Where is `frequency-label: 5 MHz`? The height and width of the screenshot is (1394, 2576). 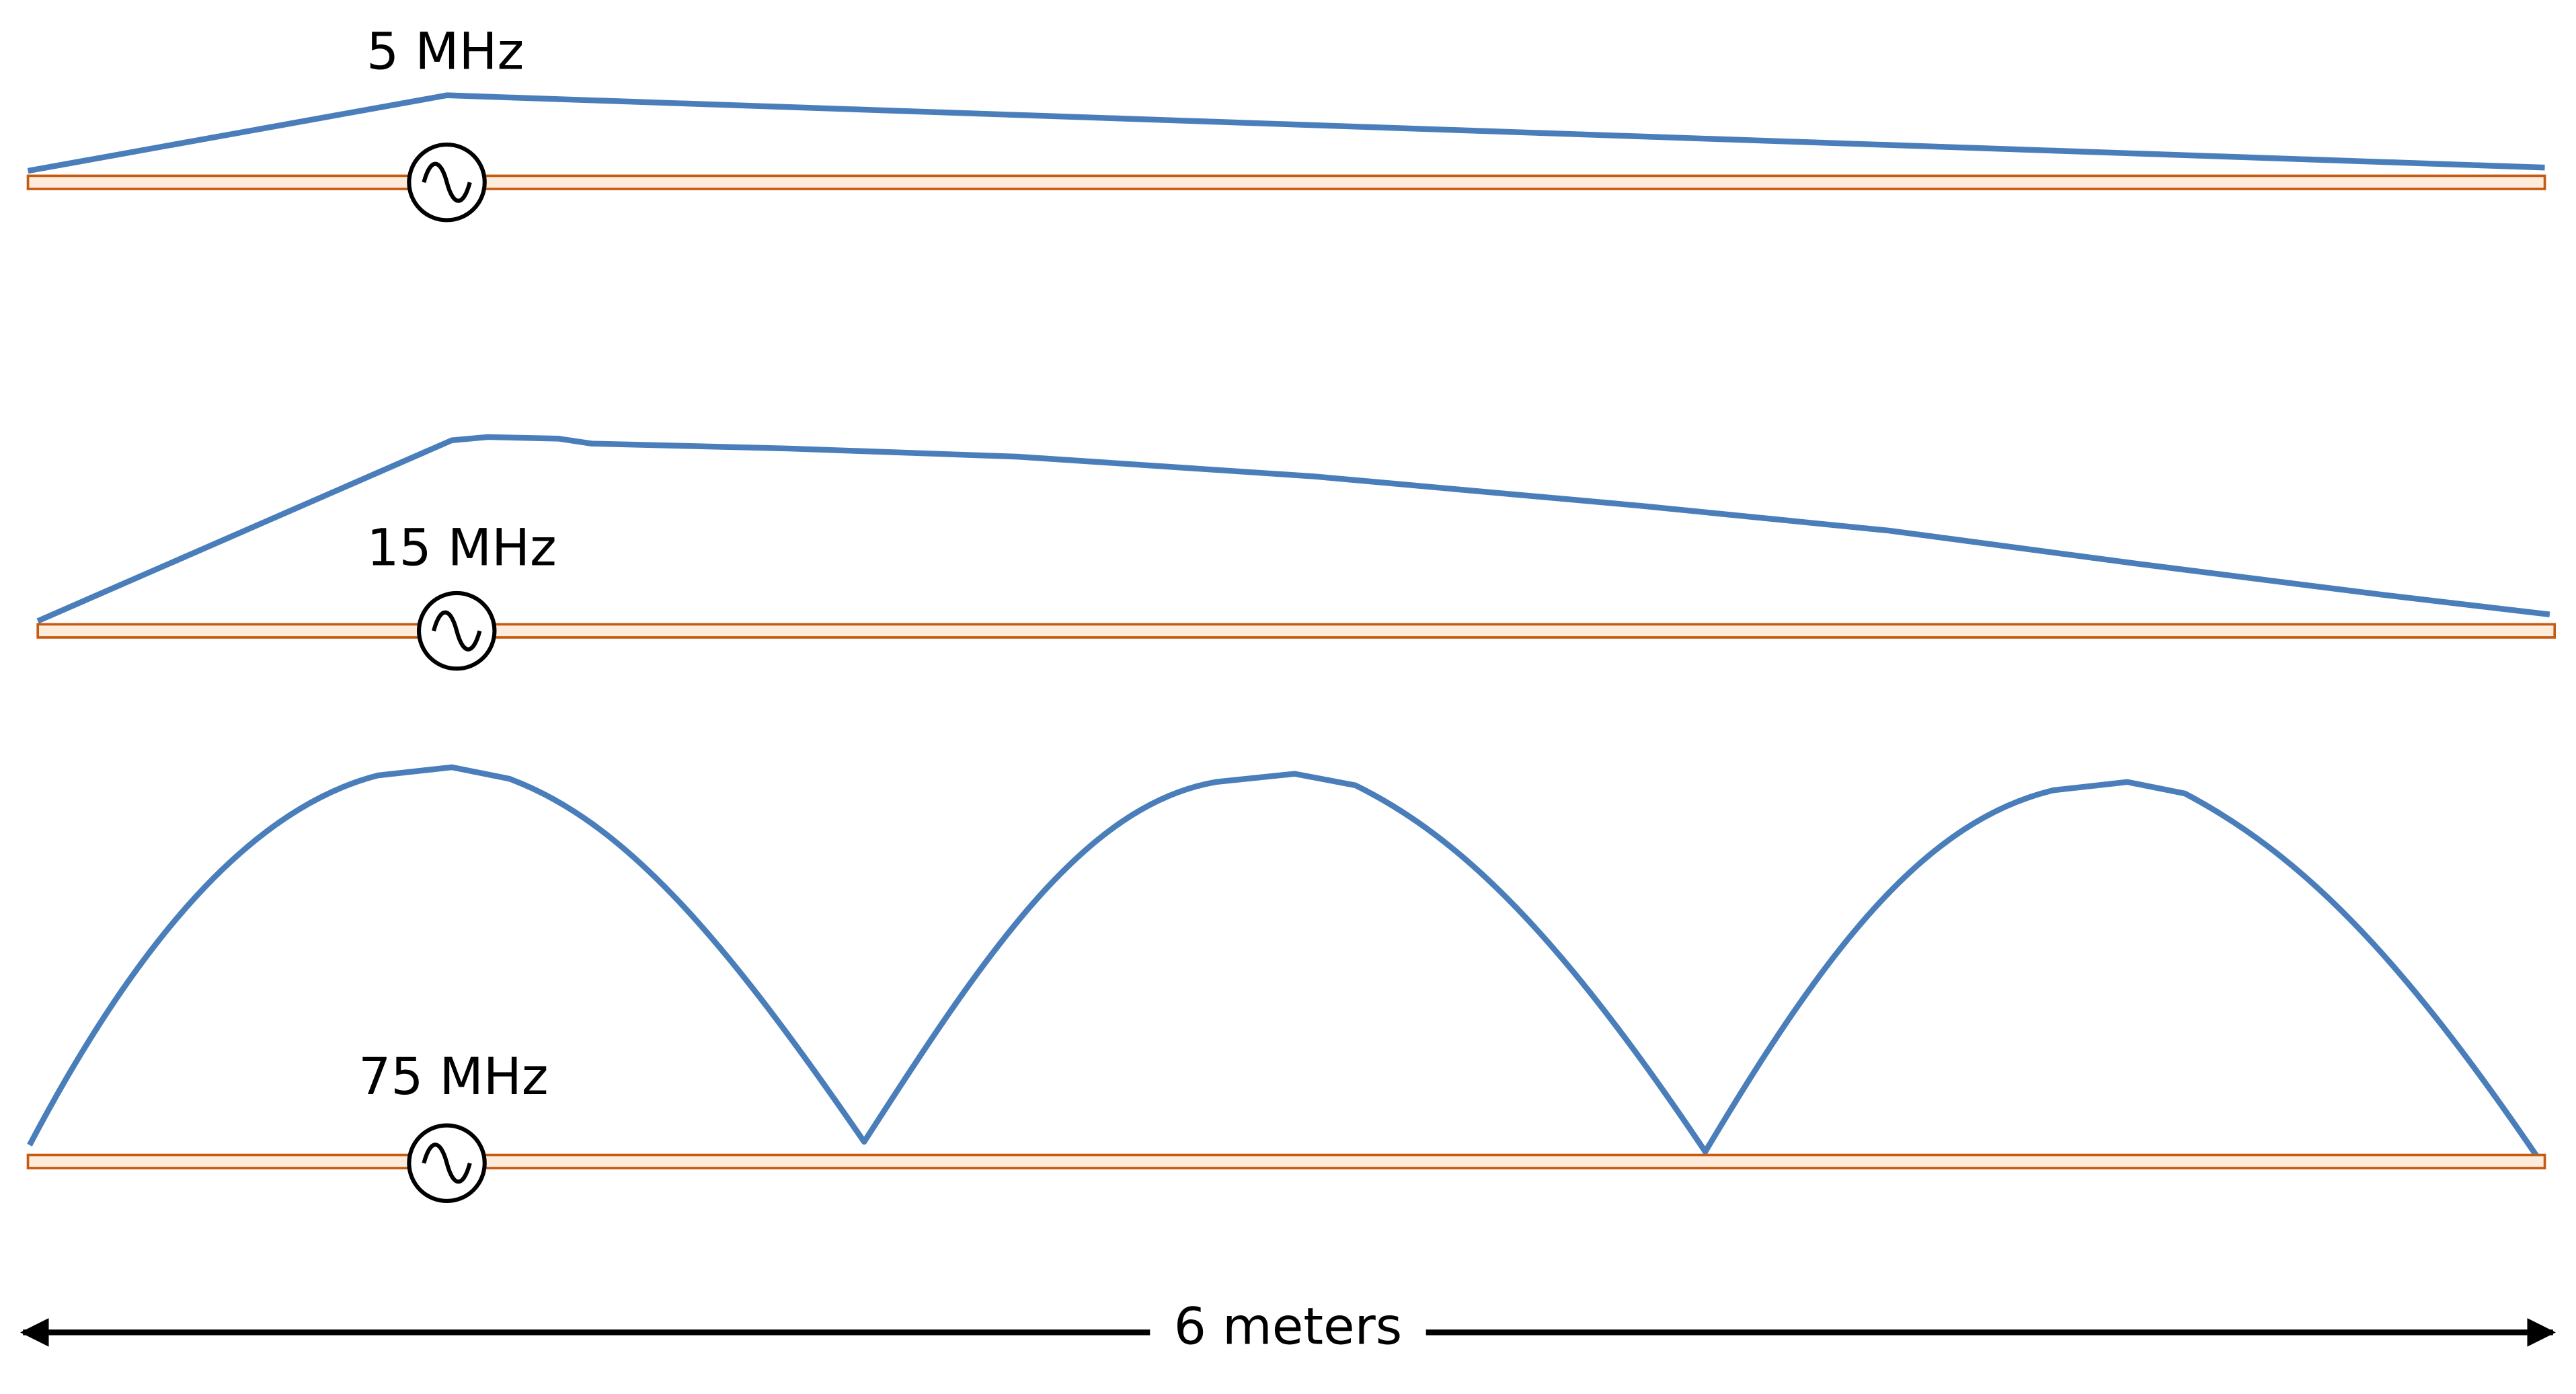
frequency-label: 5 MHz is located at coordinates (445, 51).